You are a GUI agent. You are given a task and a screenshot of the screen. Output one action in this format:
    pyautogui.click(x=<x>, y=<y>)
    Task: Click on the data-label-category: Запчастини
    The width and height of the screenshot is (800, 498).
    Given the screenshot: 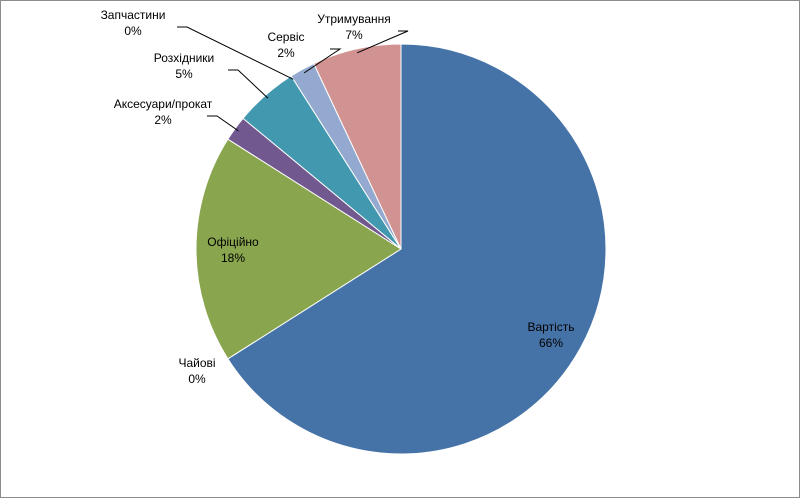 What is the action you would take?
    pyautogui.click(x=133, y=15)
    